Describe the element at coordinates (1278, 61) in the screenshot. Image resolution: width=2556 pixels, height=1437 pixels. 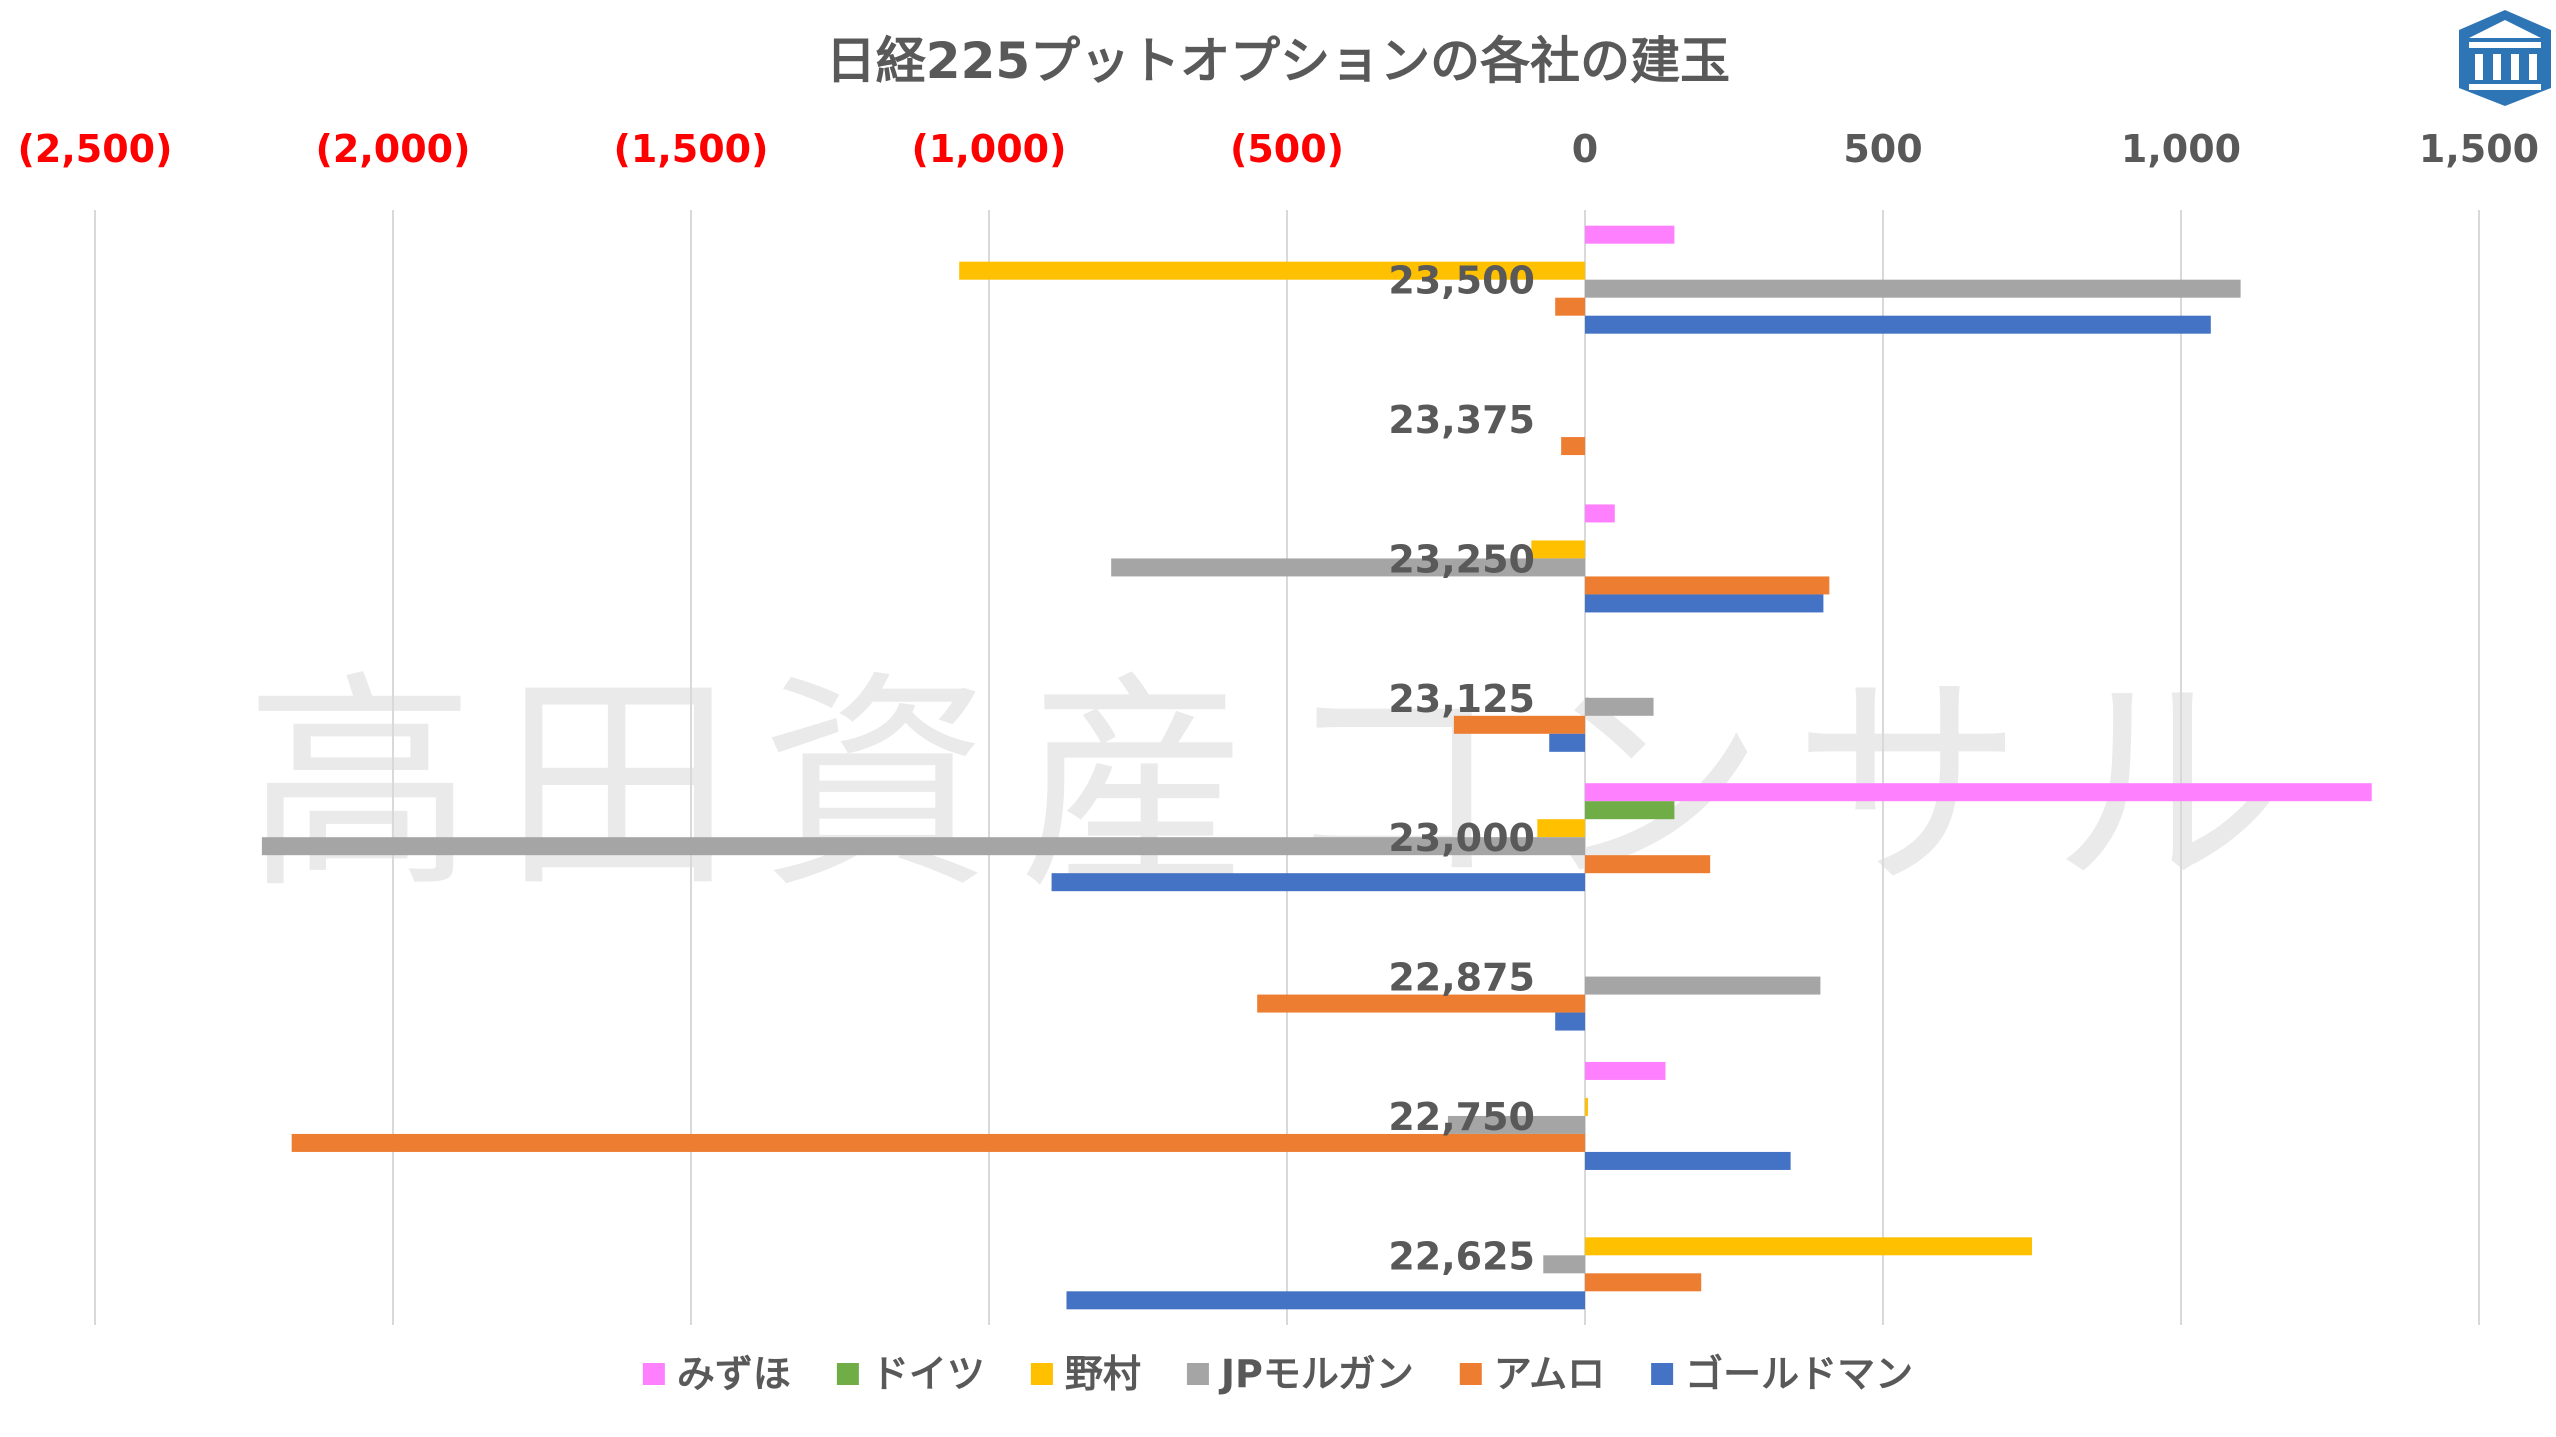
I see `chart-title: 日経225プットオプションの各社の建玉` at that location.